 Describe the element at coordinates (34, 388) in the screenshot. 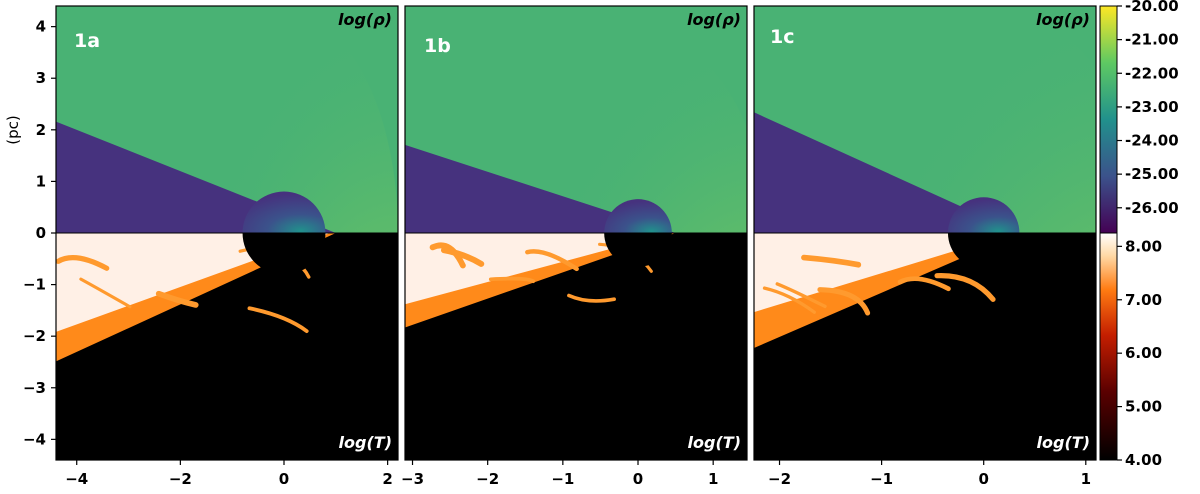

I see `y-tick-label: −3` at that location.